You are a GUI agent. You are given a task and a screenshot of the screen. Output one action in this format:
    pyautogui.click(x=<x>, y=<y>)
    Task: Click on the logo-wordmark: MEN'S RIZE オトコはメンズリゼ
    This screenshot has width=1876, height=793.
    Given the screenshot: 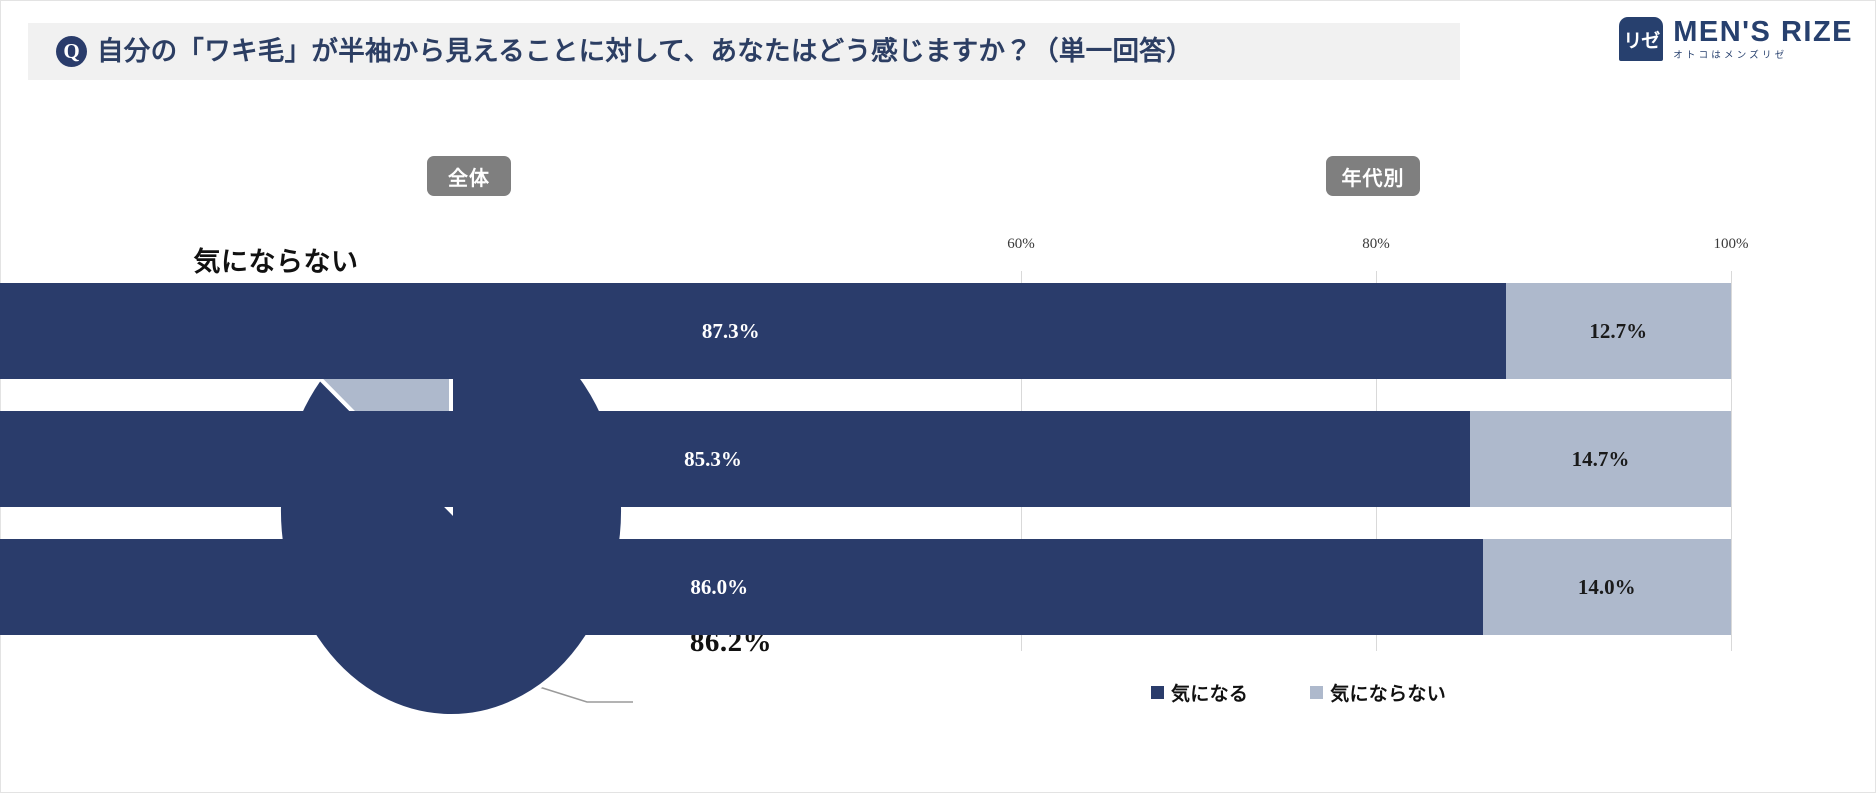 What is the action you would take?
    pyautogui.click(x=1763, y=38)
    